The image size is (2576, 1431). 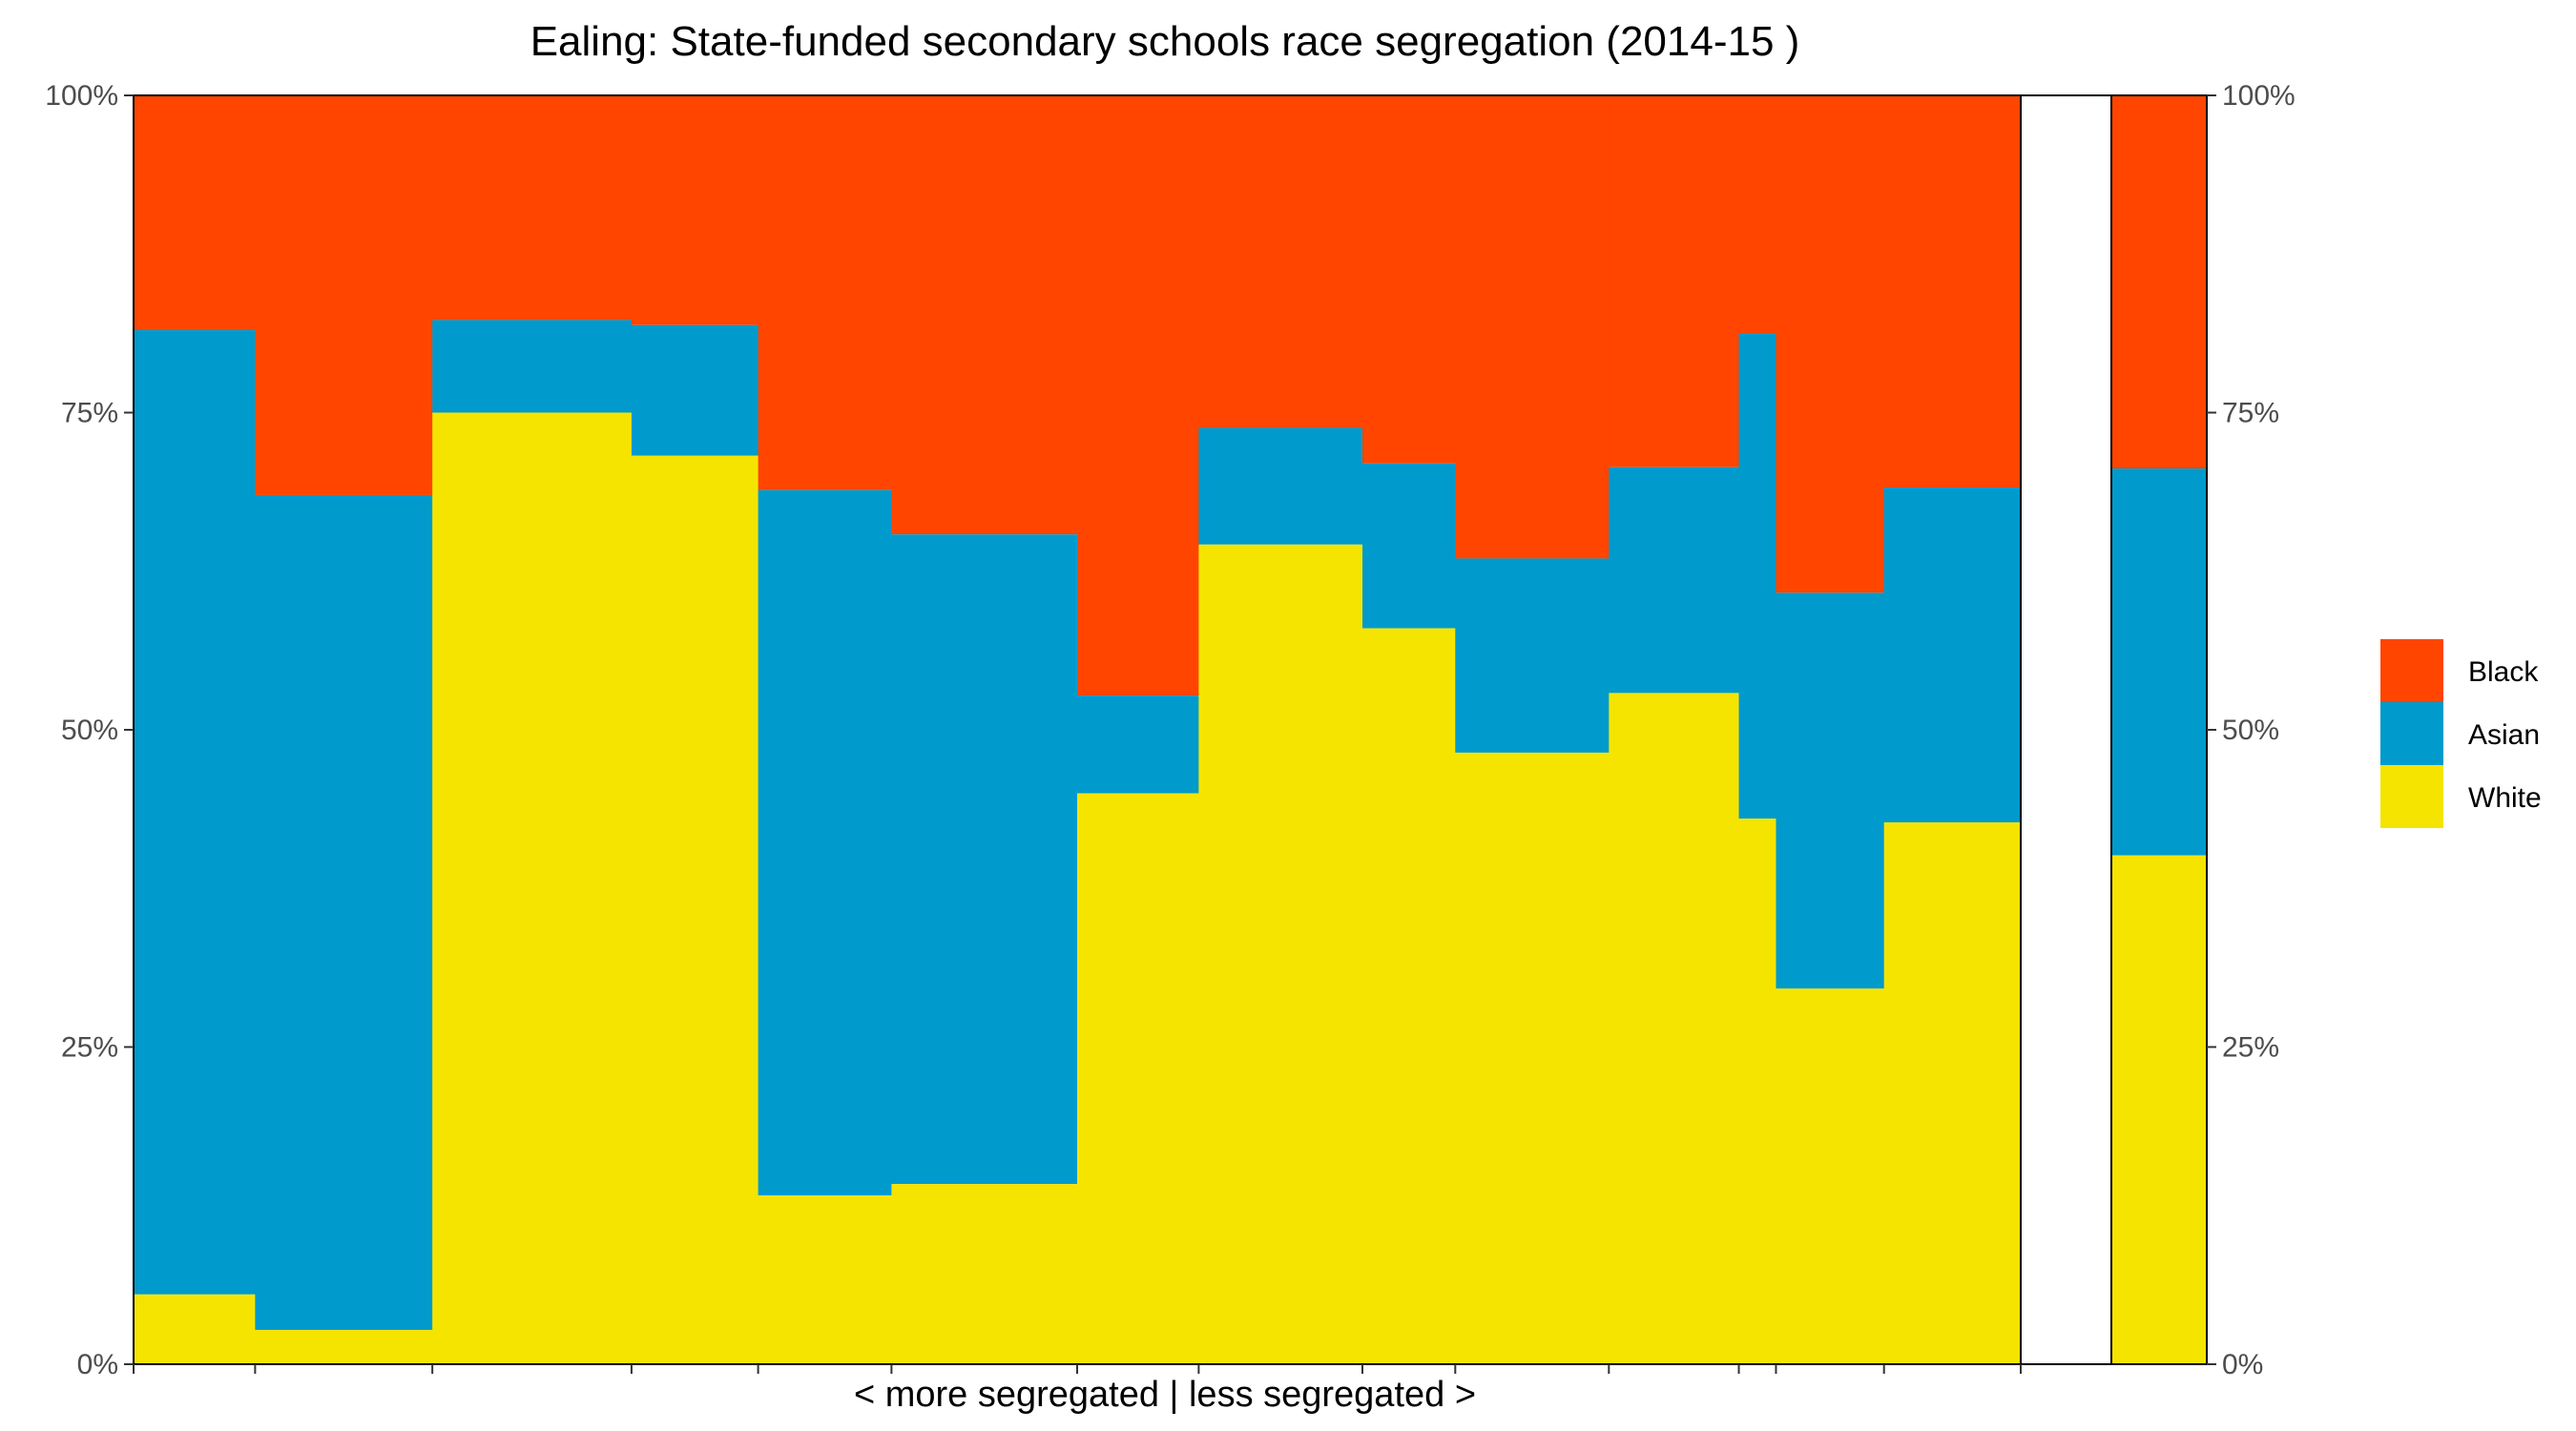 I want to click on y-tick-label-left-0: 0%, so click(x=97, y=1364).